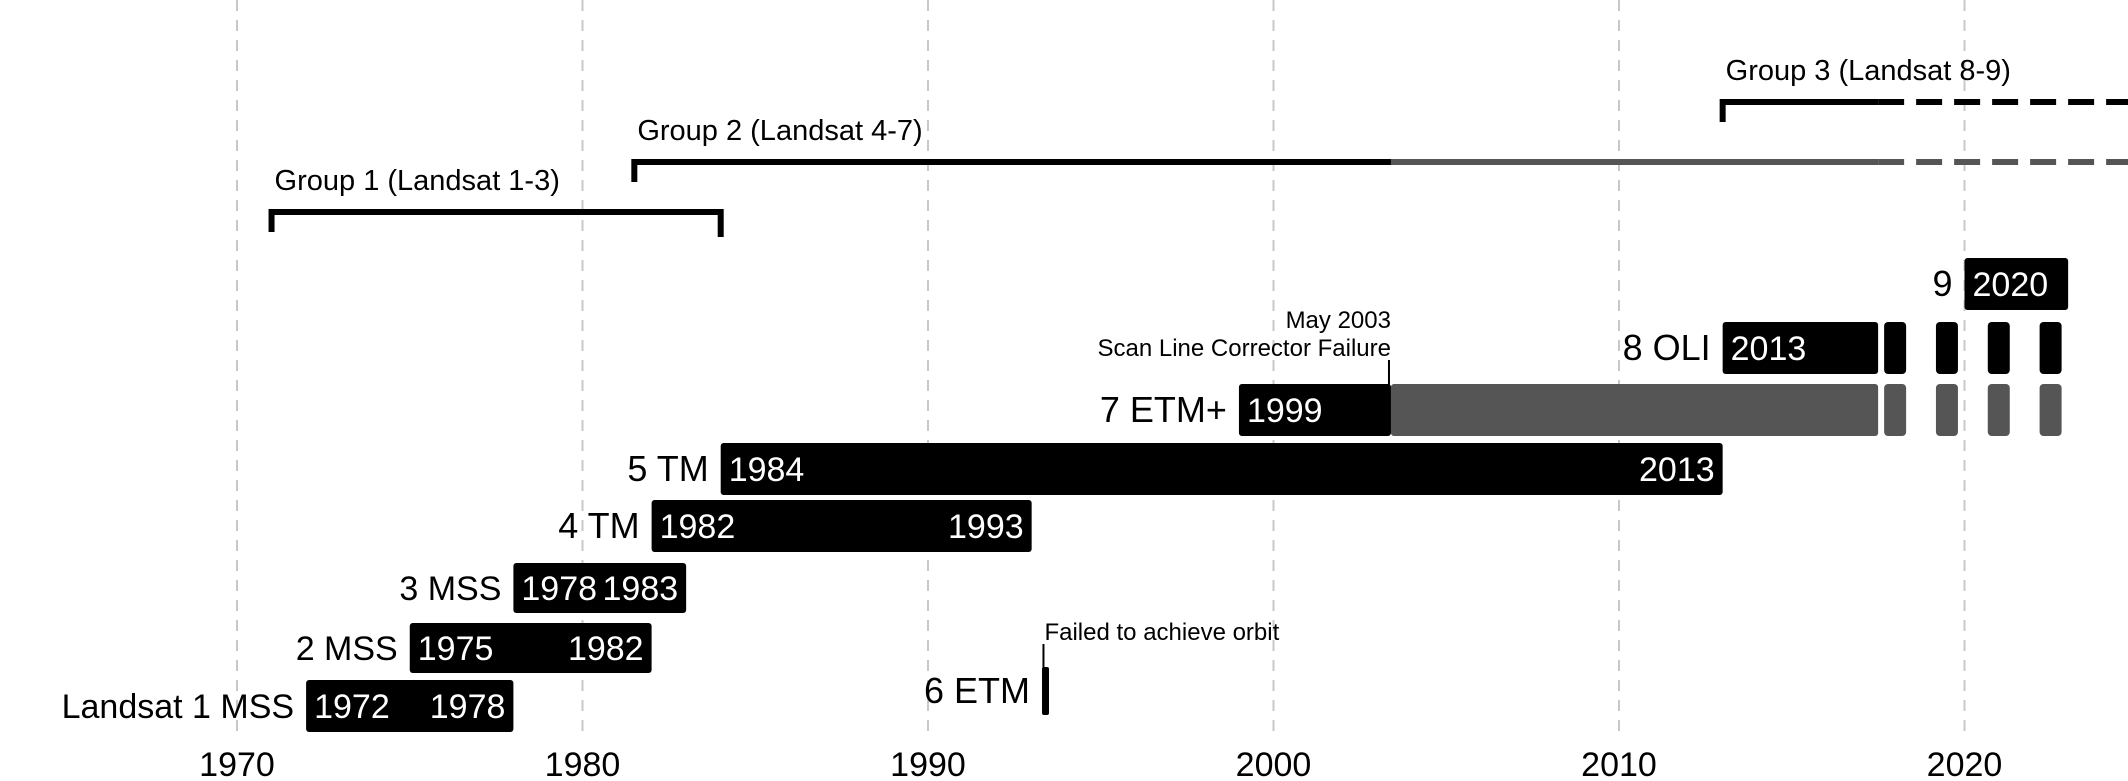  What do you see at coordinates (456, 649) in the screenshot?
I see `start-label-2-mss: 1975` at bounding box center [456, 649].